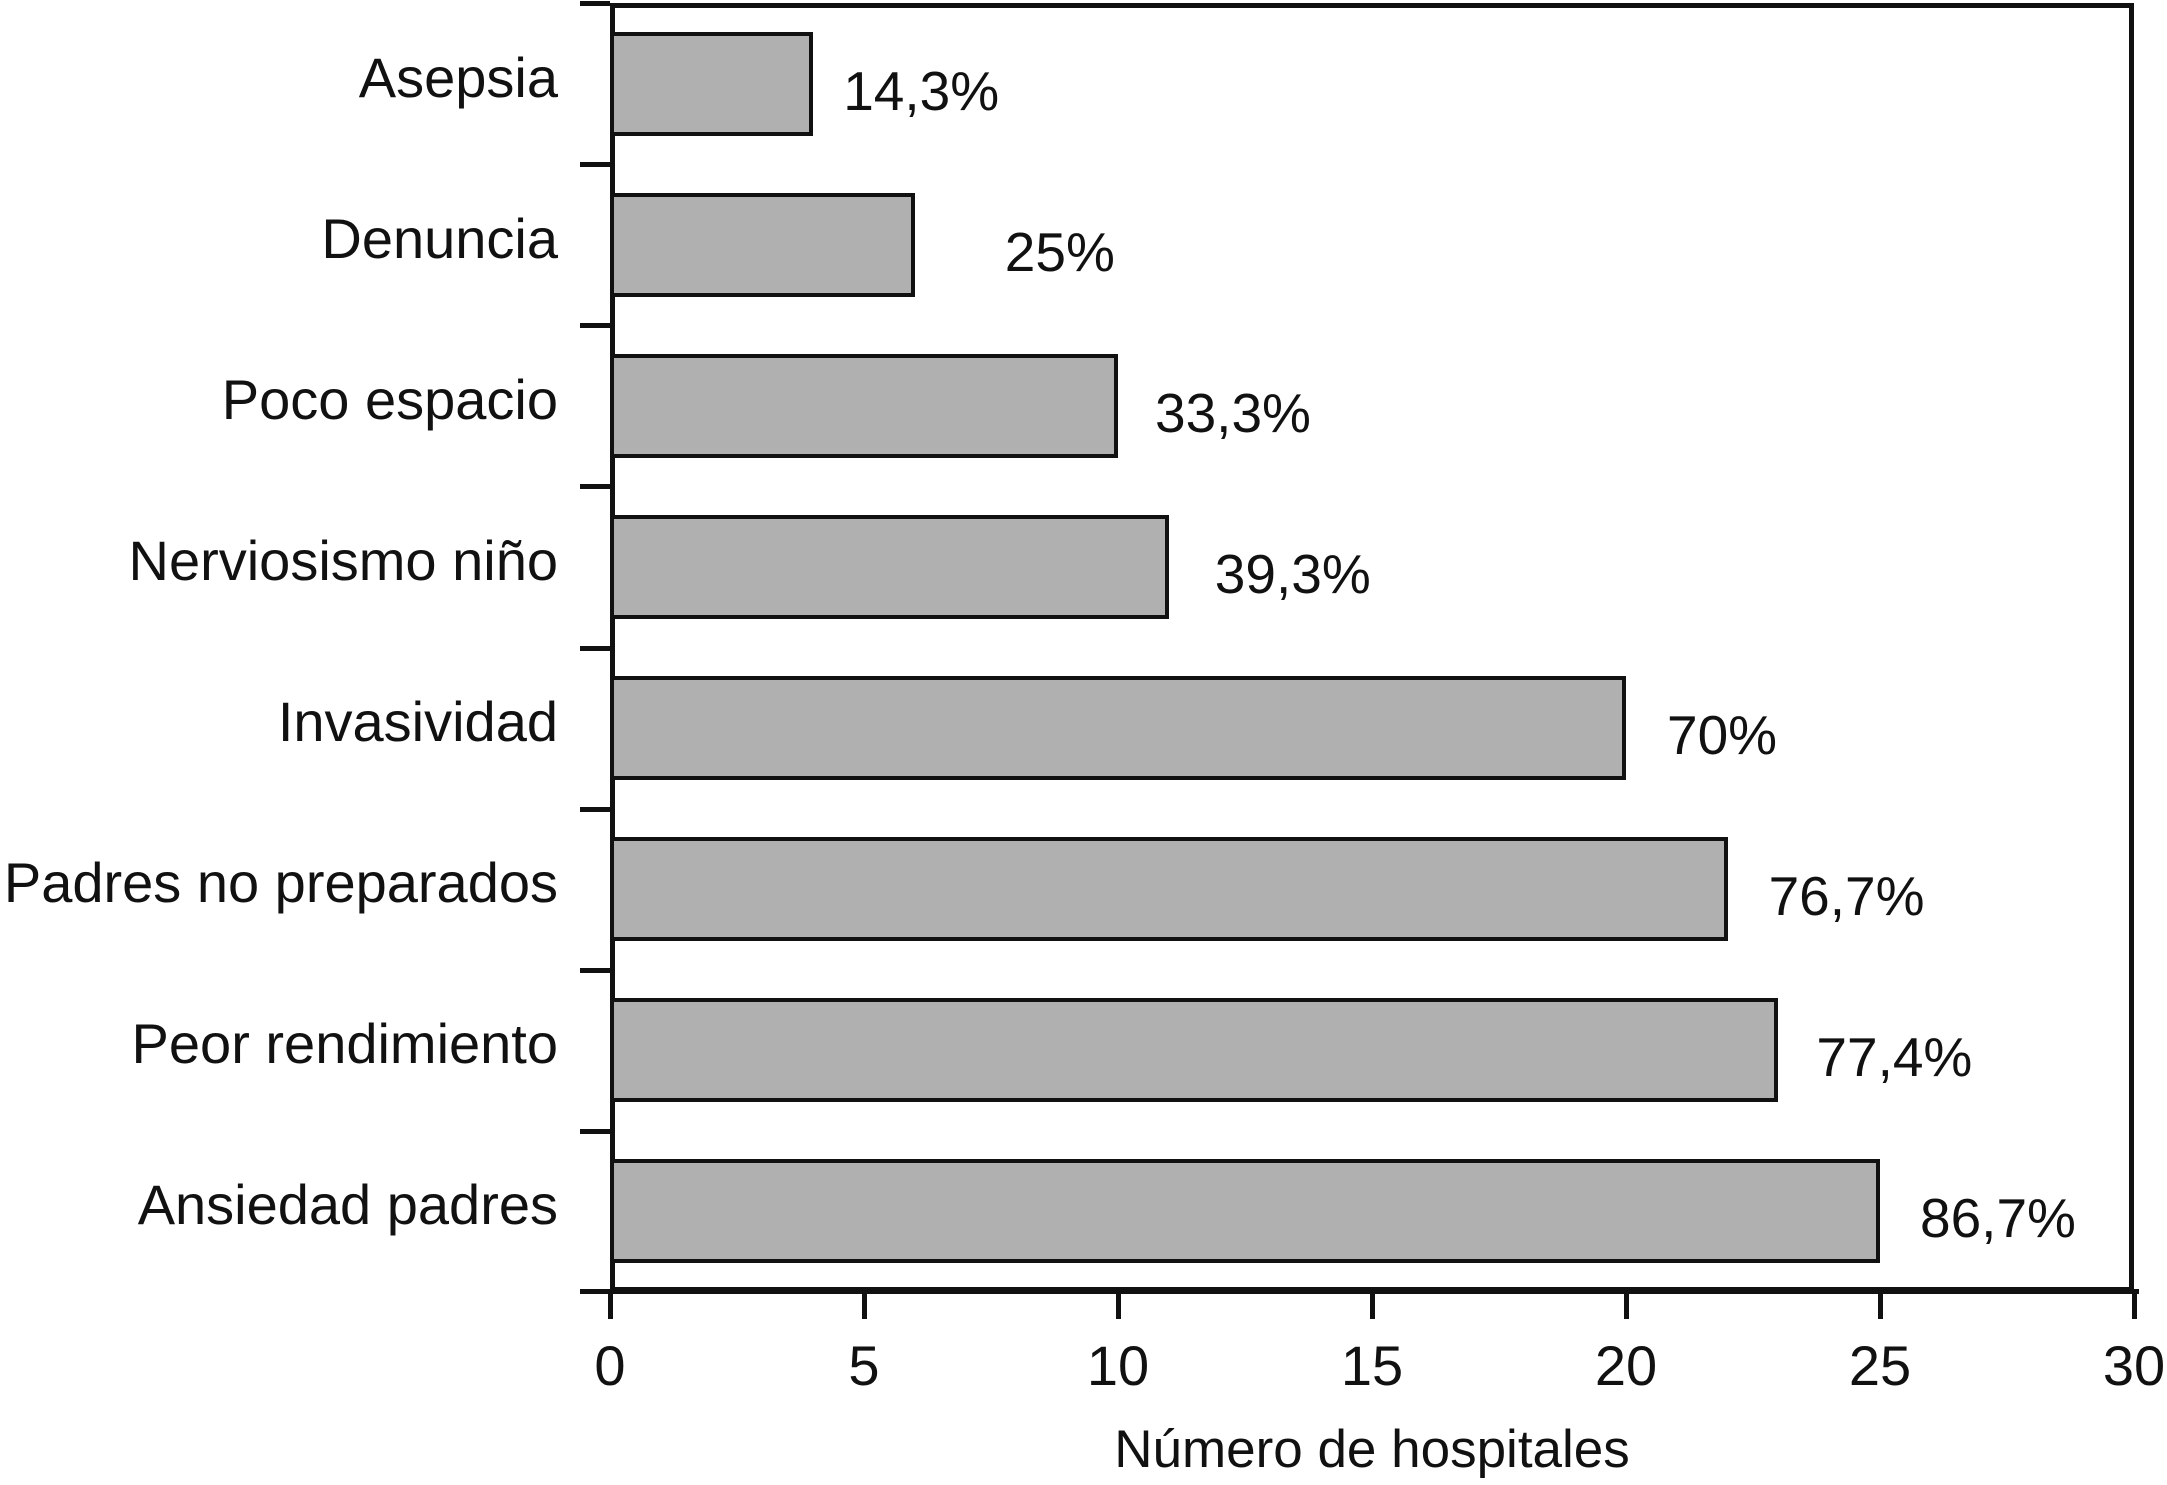  I want to click on x-tick-label: 0, so click(610, 1365).